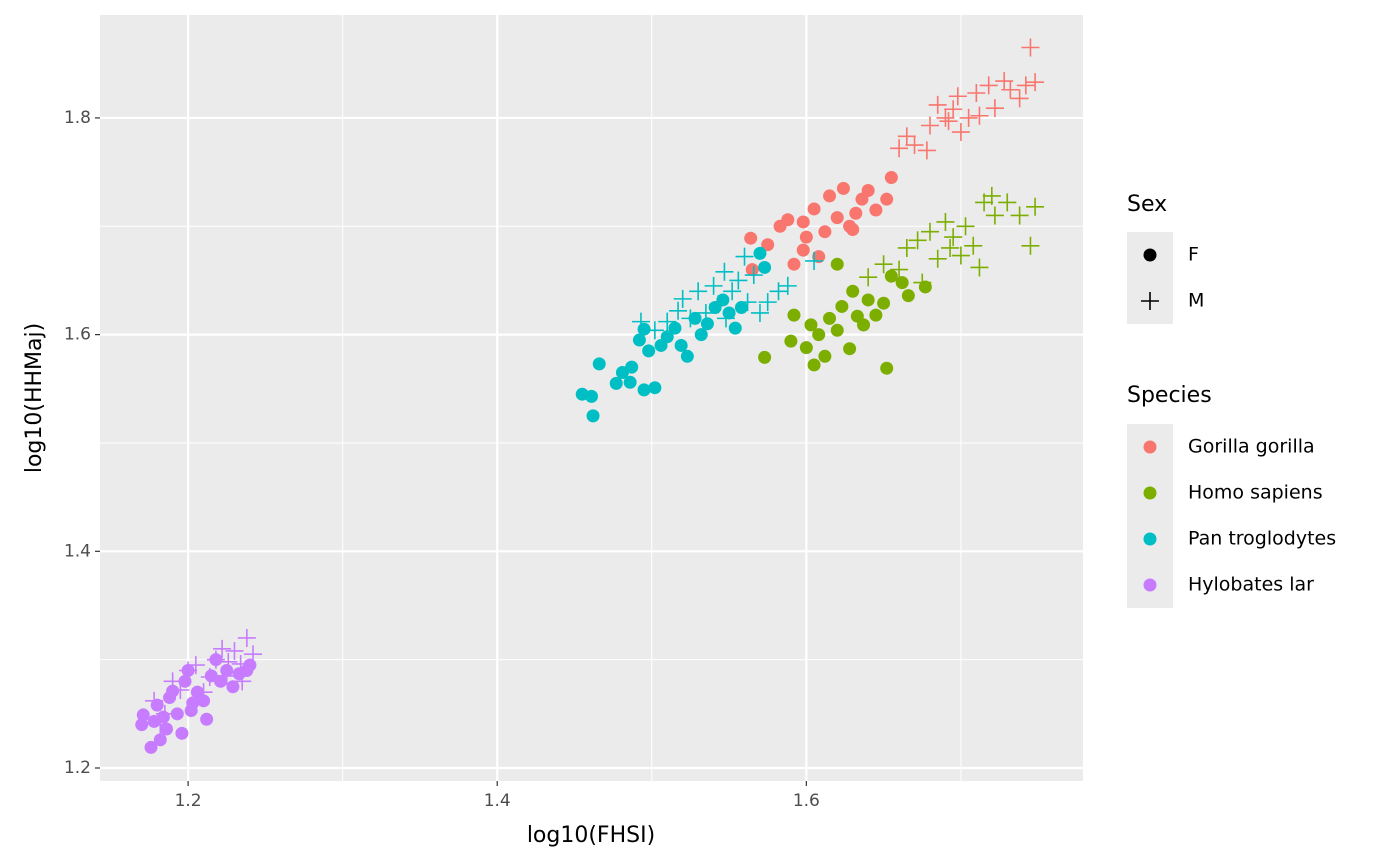 The width and height of the screenshot is (1400, 866). What do you see at coordinates (1169, 395) in the screenshot?
I see `legend-title: Species` at bounding box center [1169, 395].